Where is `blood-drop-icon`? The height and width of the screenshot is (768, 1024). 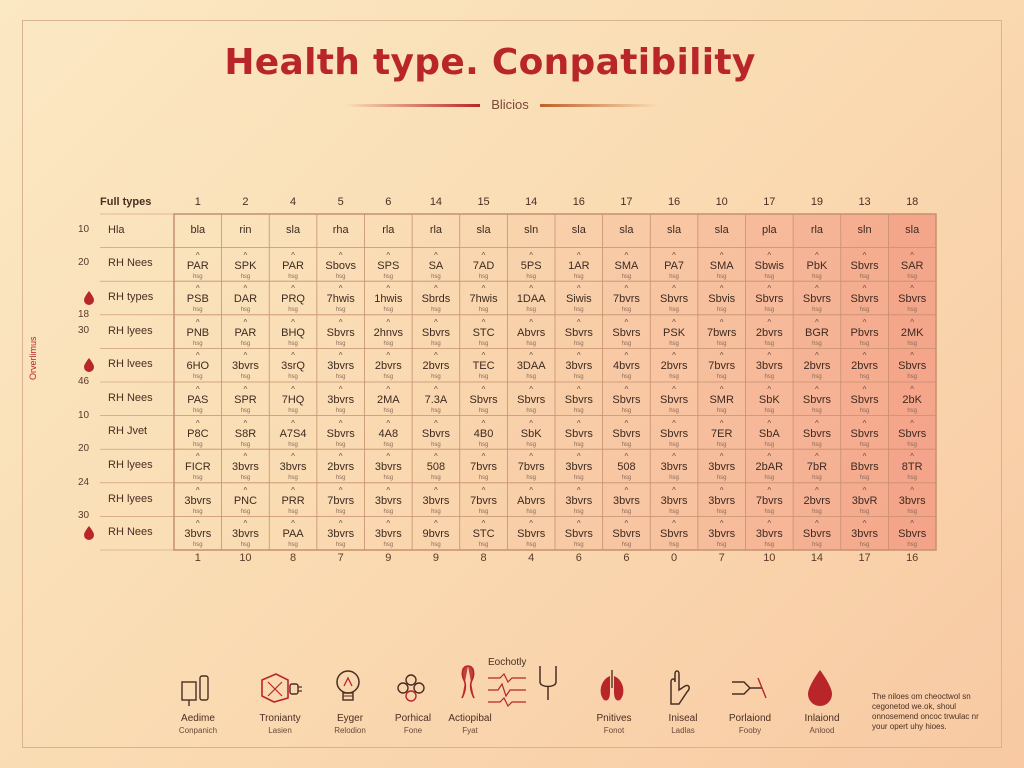 blood-drop-icon is located at coordinates (820, 688).